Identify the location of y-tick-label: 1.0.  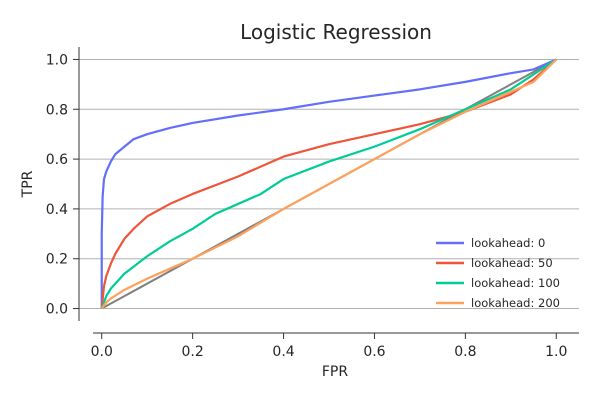
(57, 60).